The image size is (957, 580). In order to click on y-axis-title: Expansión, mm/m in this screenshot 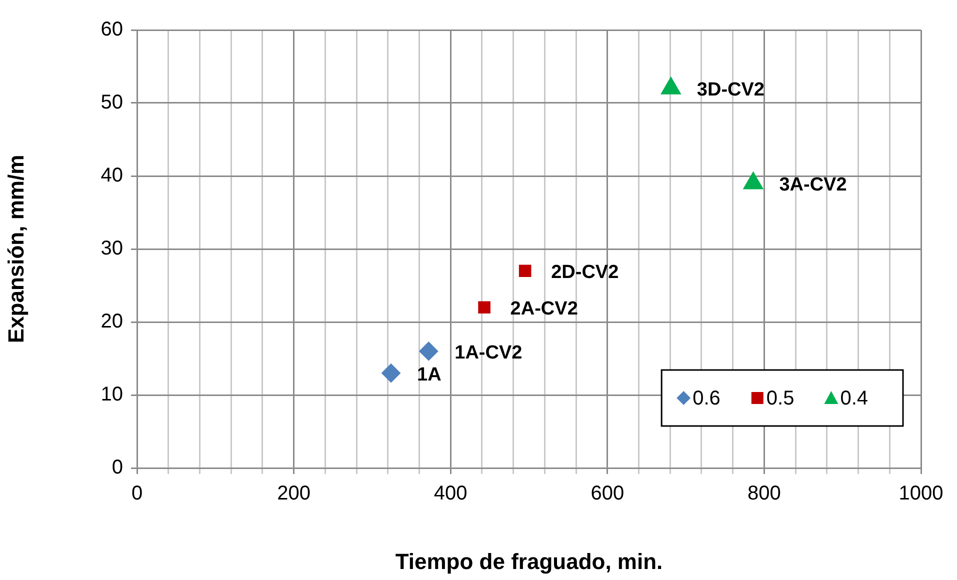, I will do `click(15, 249)`.